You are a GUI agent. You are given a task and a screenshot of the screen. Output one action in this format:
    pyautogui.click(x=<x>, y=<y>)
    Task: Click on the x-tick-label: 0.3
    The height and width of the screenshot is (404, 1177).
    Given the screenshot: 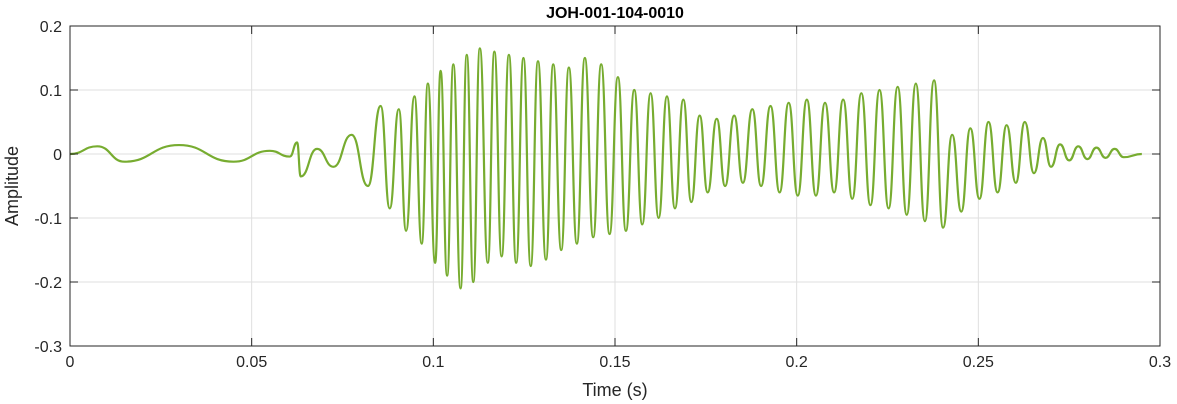 What is the action you would take?
    pyautogui.click(x=1160, y=362)
    